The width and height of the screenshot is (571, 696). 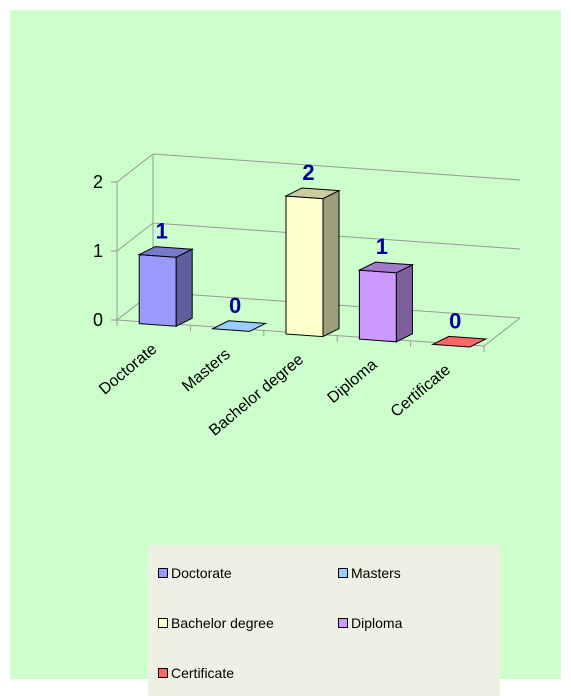 What do you see at coordinates (336, 167) in the screenshot?
I see `grid-line` at bounding box center [336, 167].